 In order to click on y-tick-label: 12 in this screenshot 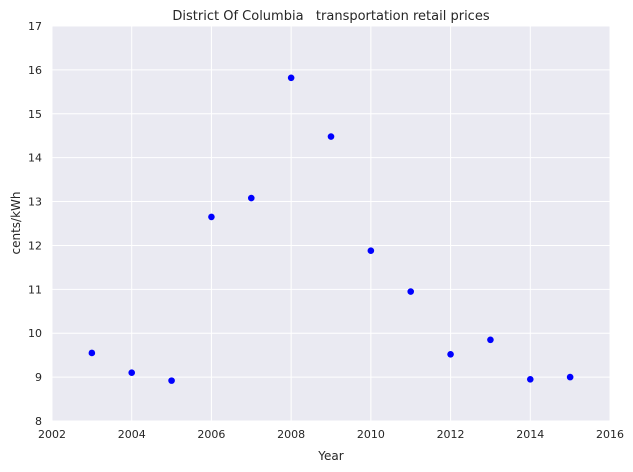, I will do `click(35, 245)`.